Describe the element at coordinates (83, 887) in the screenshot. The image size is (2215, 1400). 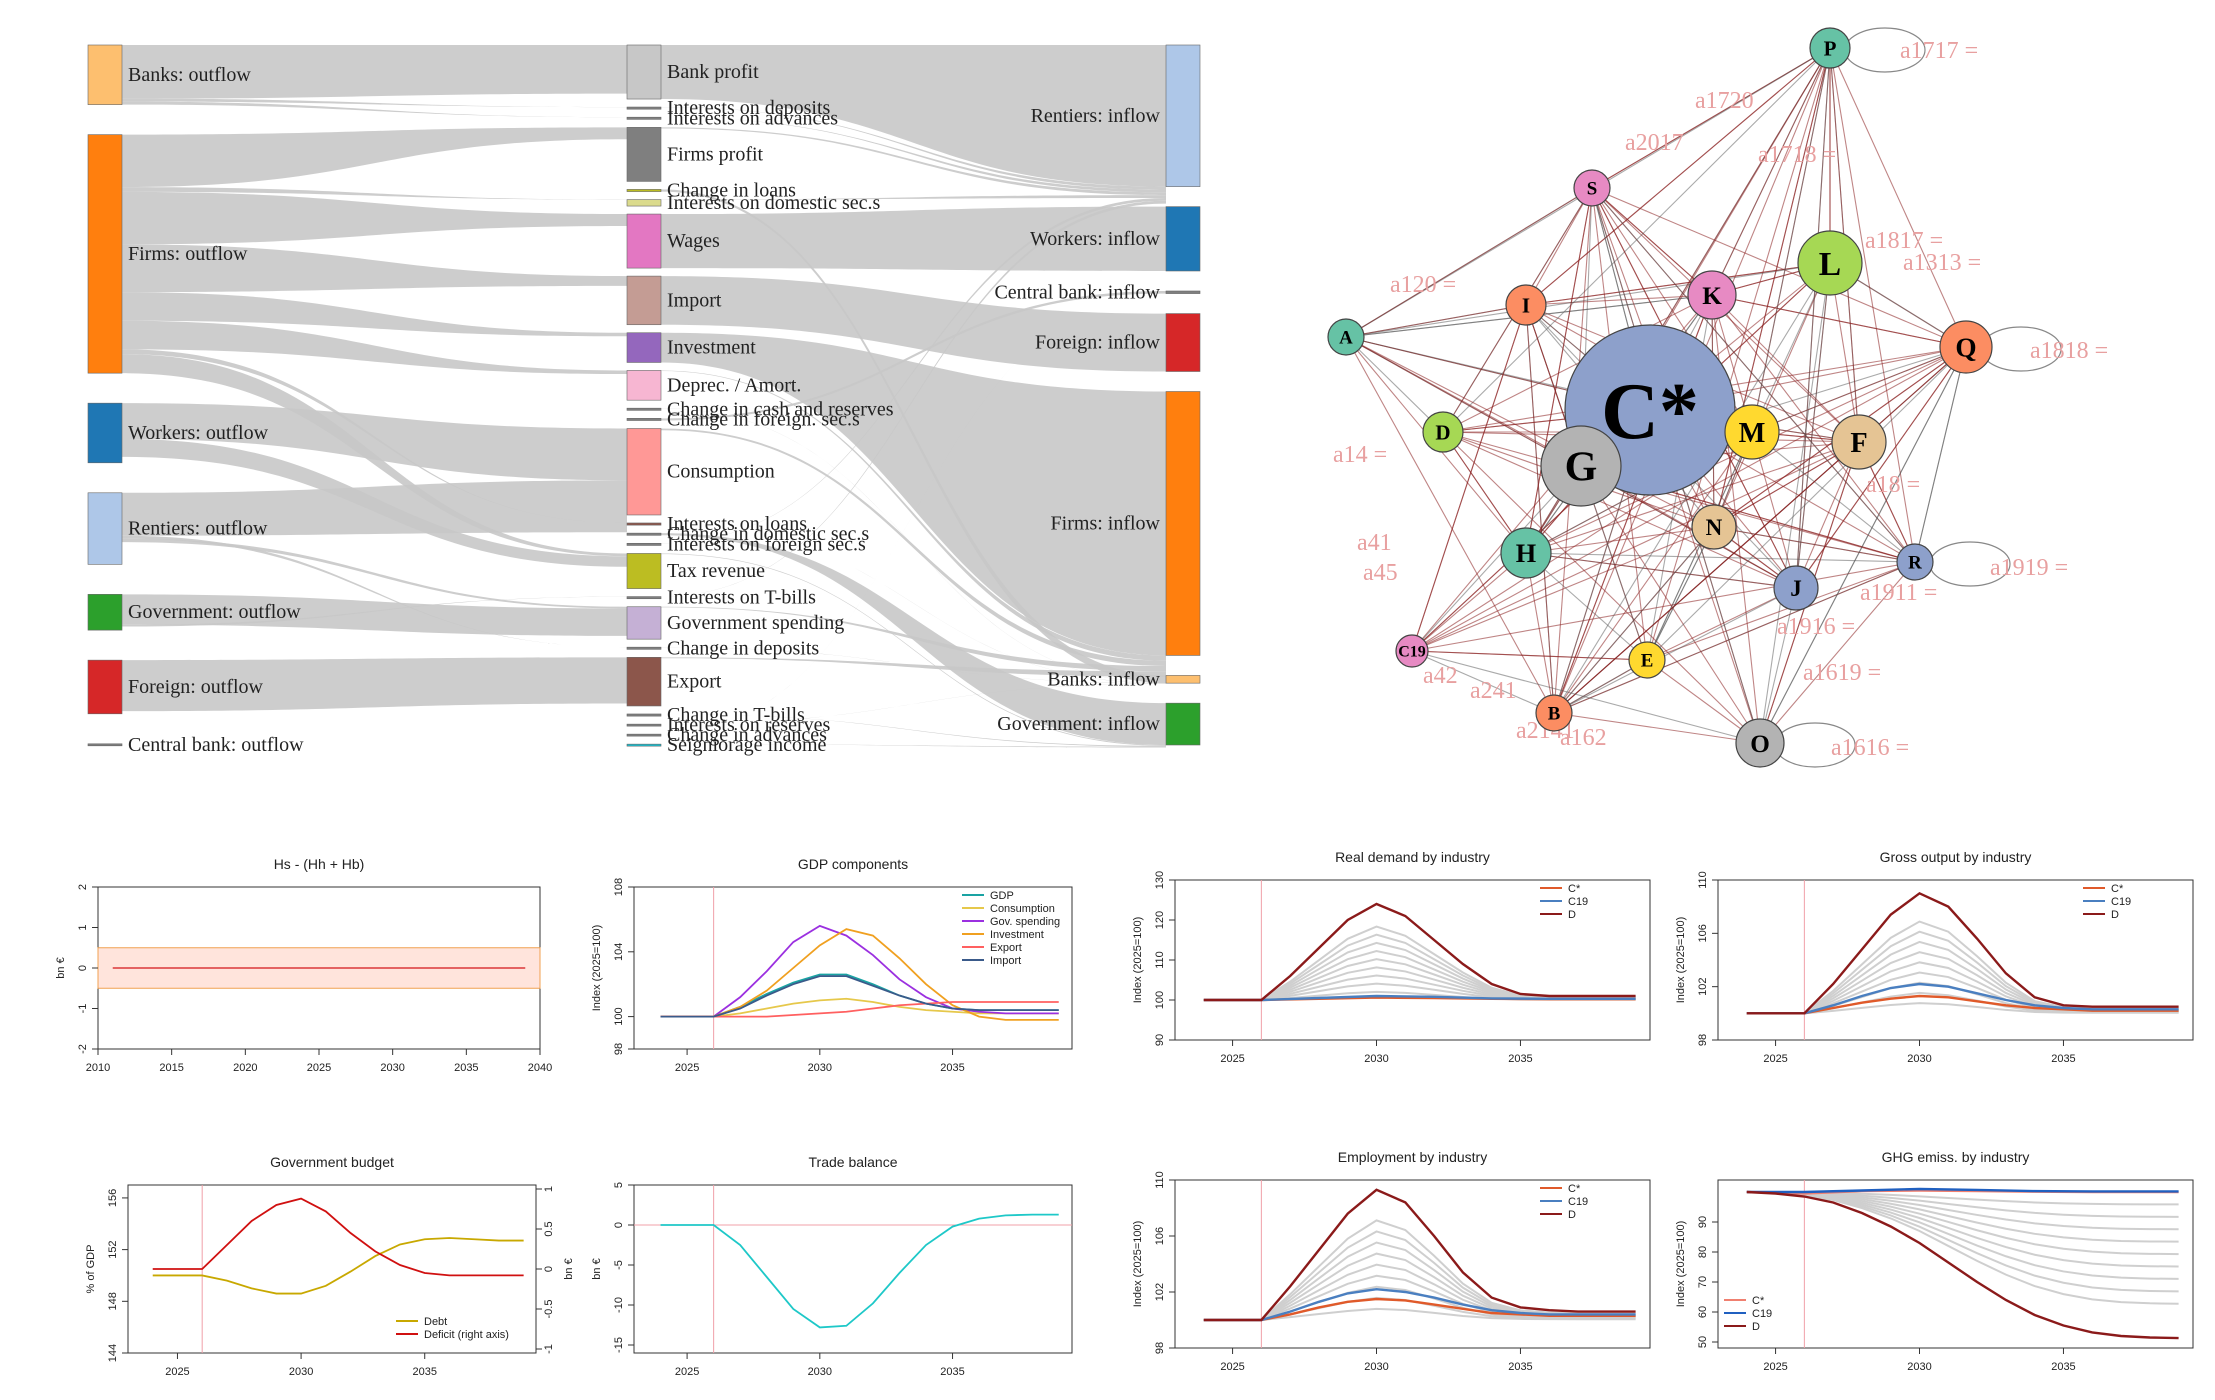
I see `chart-ytick-label: 2` at that location.